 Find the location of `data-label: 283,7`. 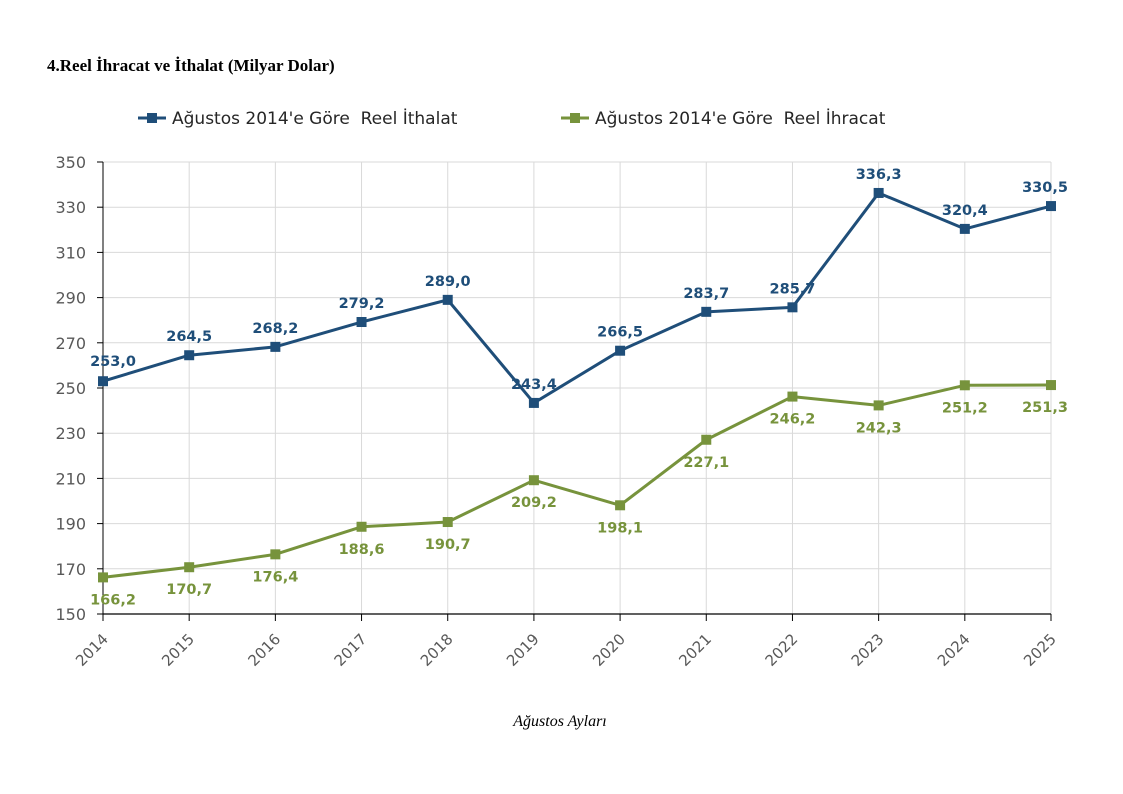

data-label: 283,7 is located at coordinates (706, 294).